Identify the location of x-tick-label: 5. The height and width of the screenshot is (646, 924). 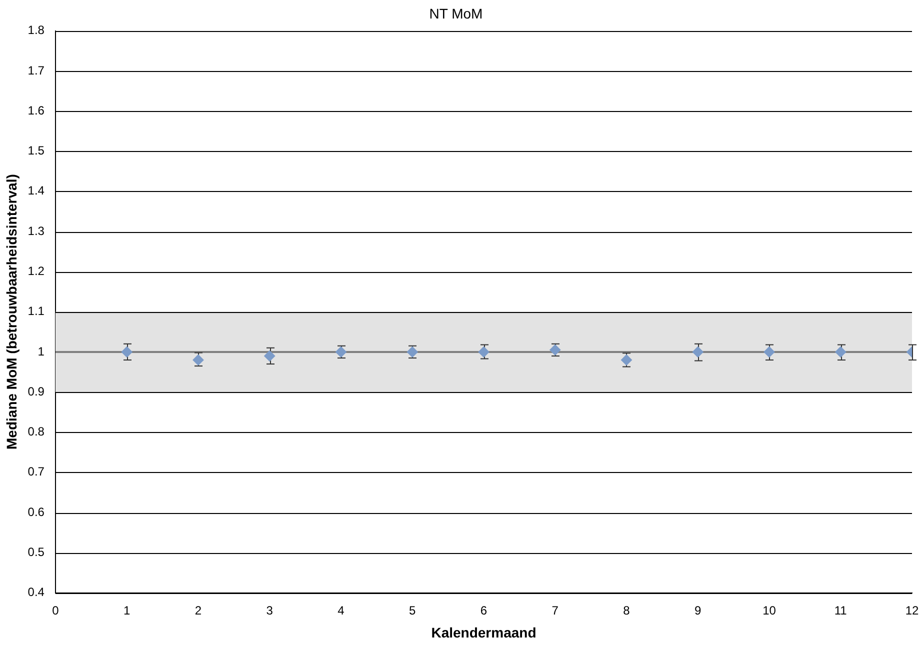
(412, 610).